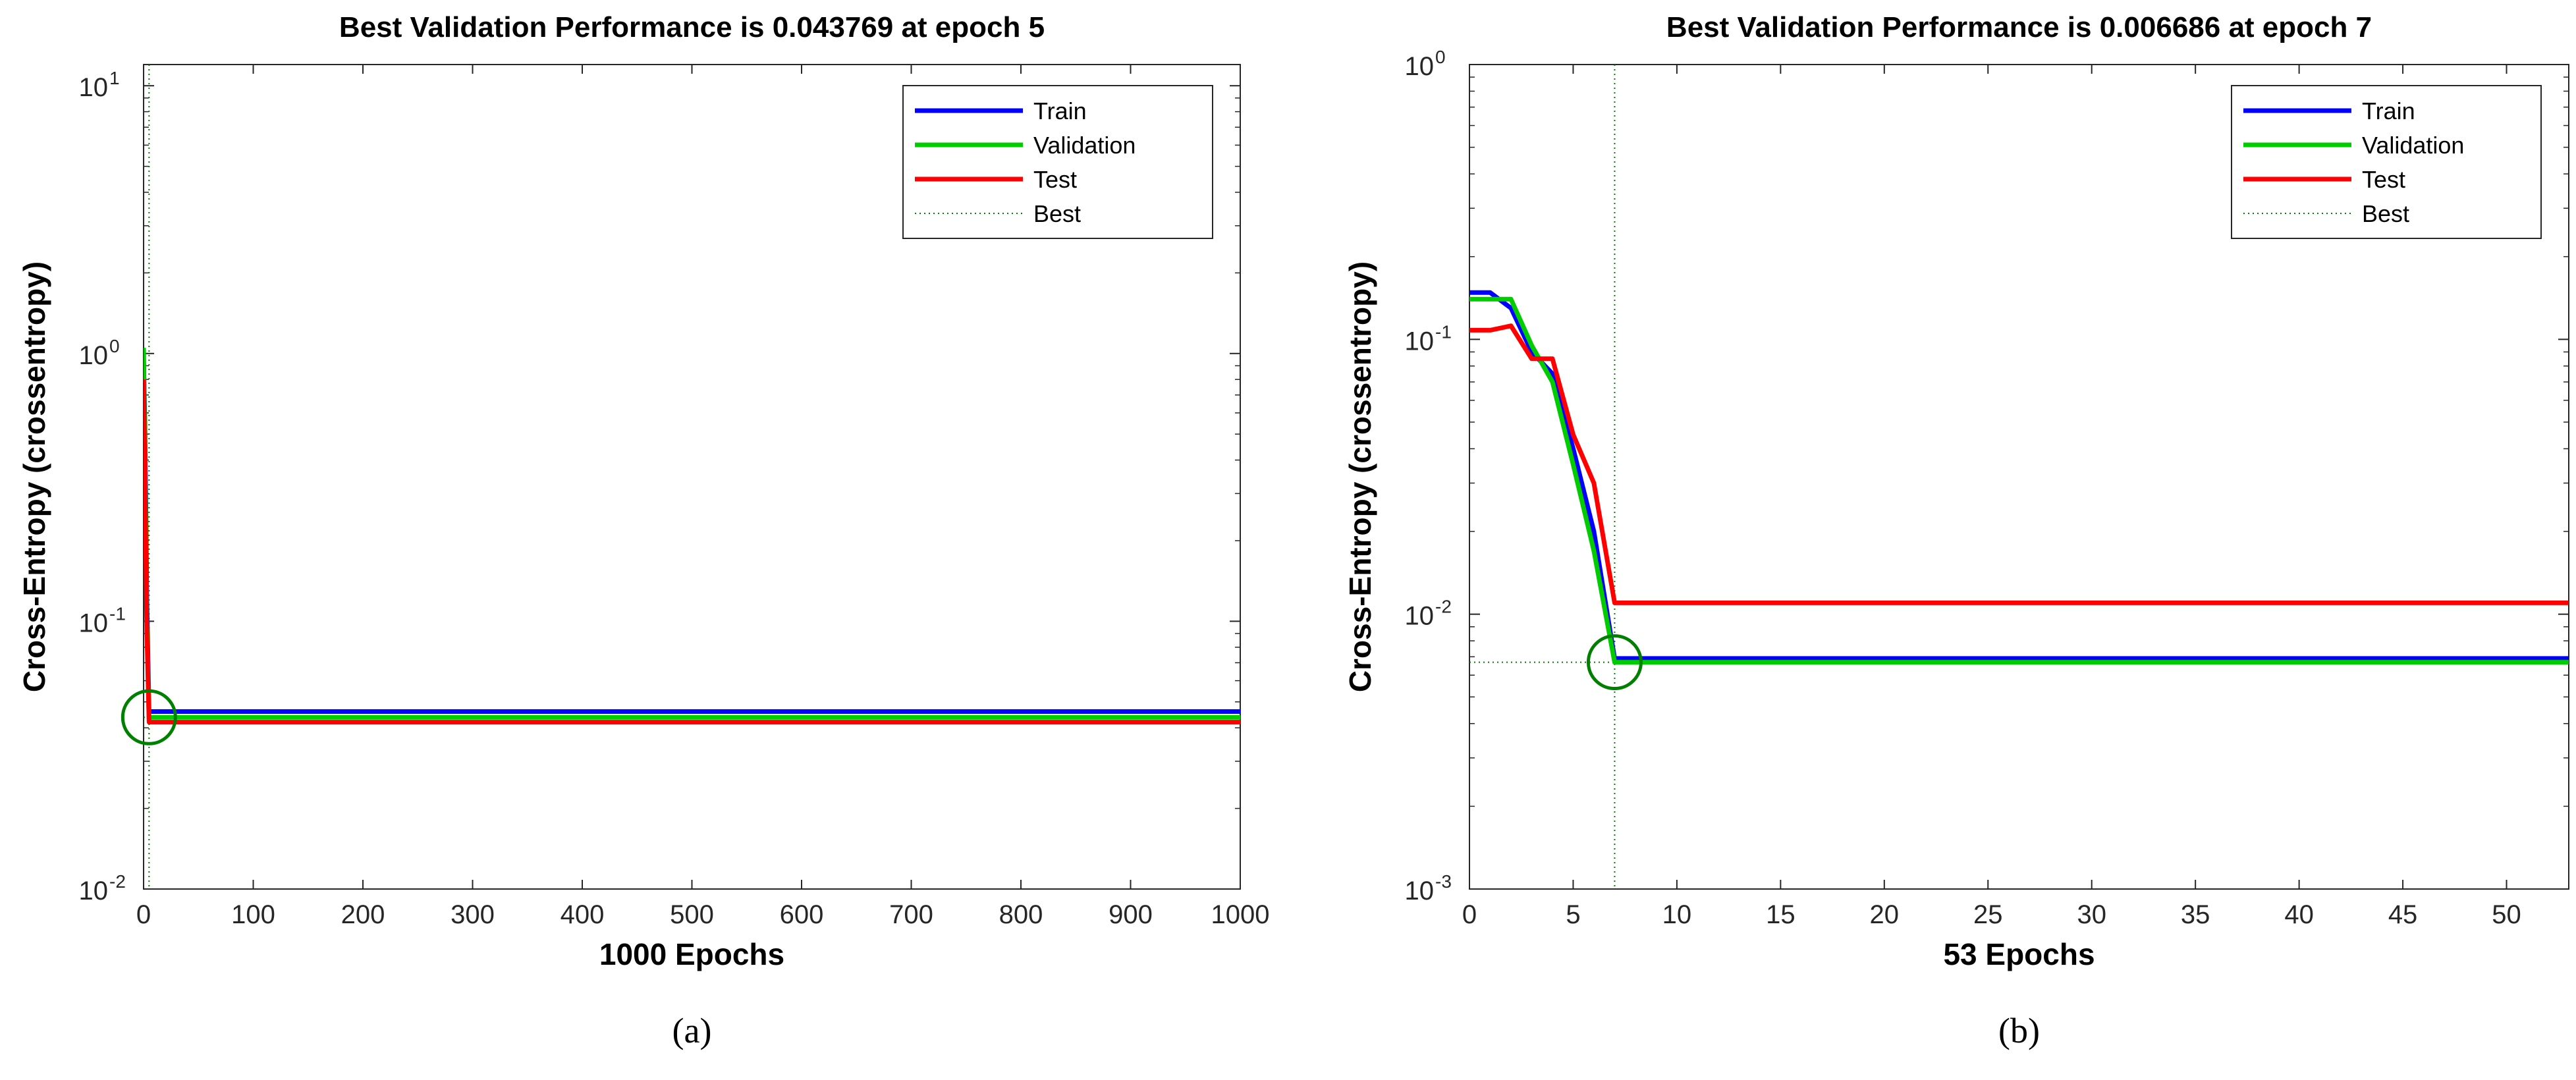 The width and height of the screenshot is (2576, 1080). I want to click on chart-b-ytick-exponent: -3, so click(1443, 882).